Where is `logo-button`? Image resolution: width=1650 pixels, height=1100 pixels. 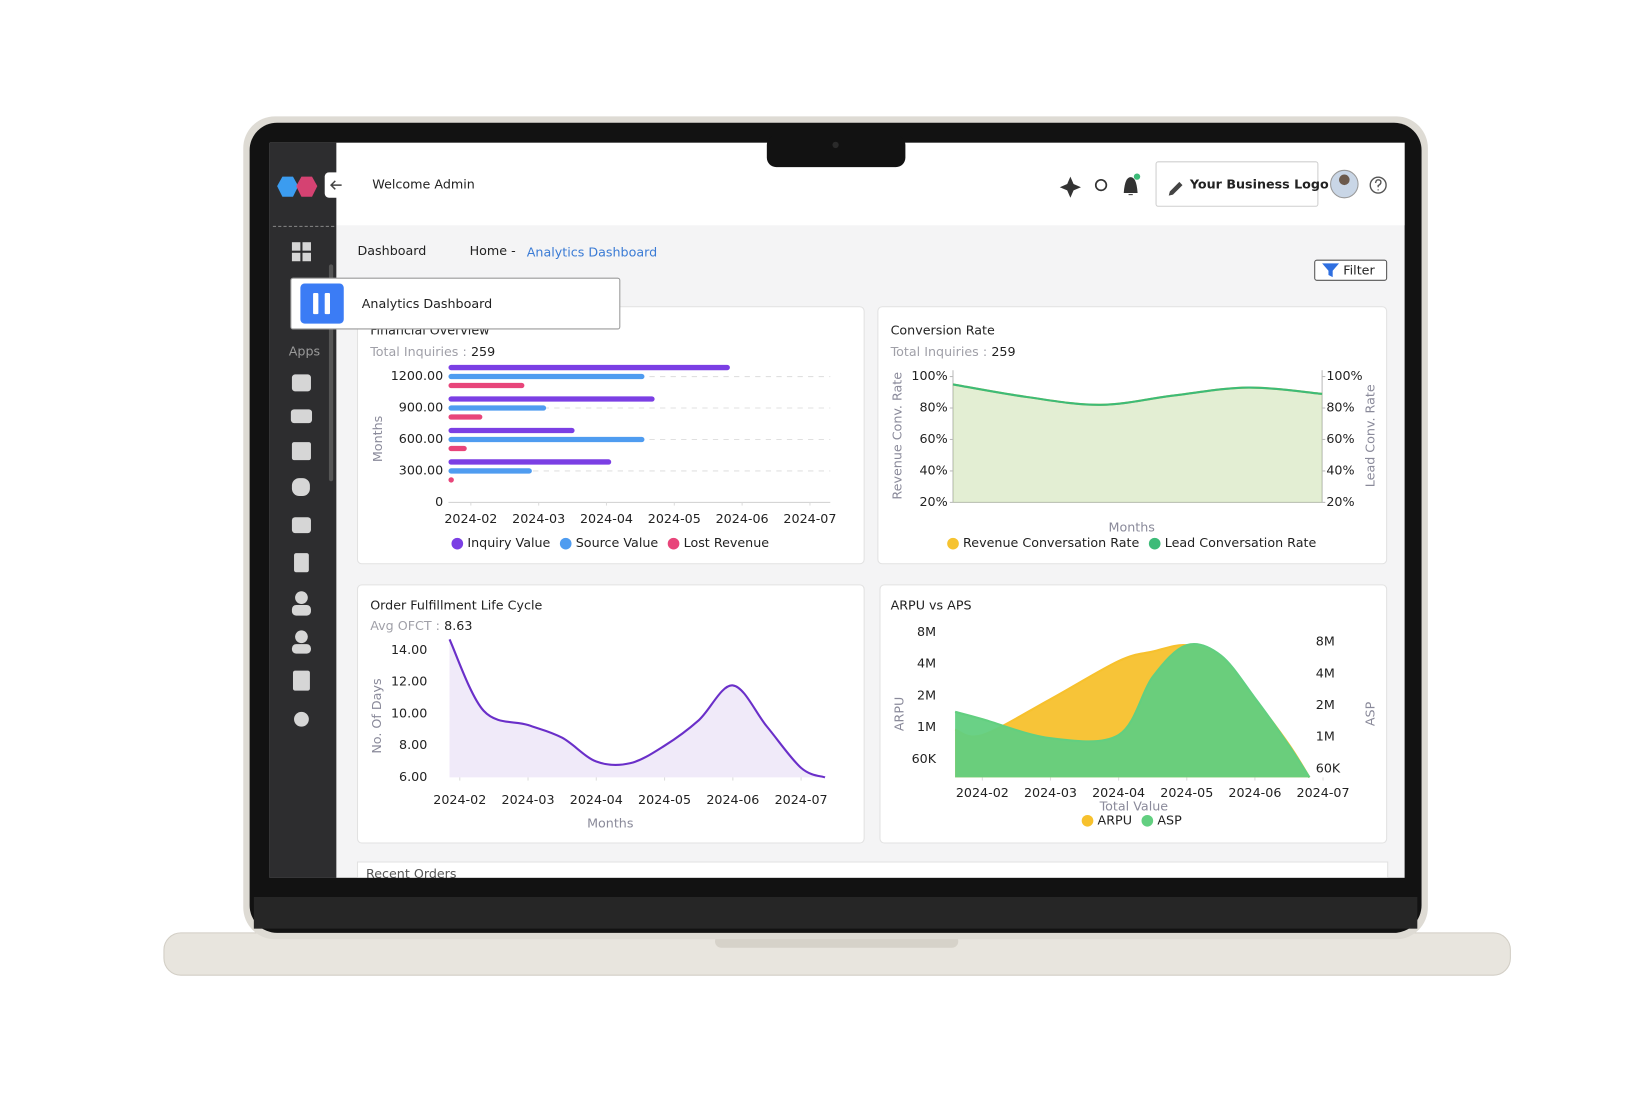 logo-button is located at coordinates (1237, 184).